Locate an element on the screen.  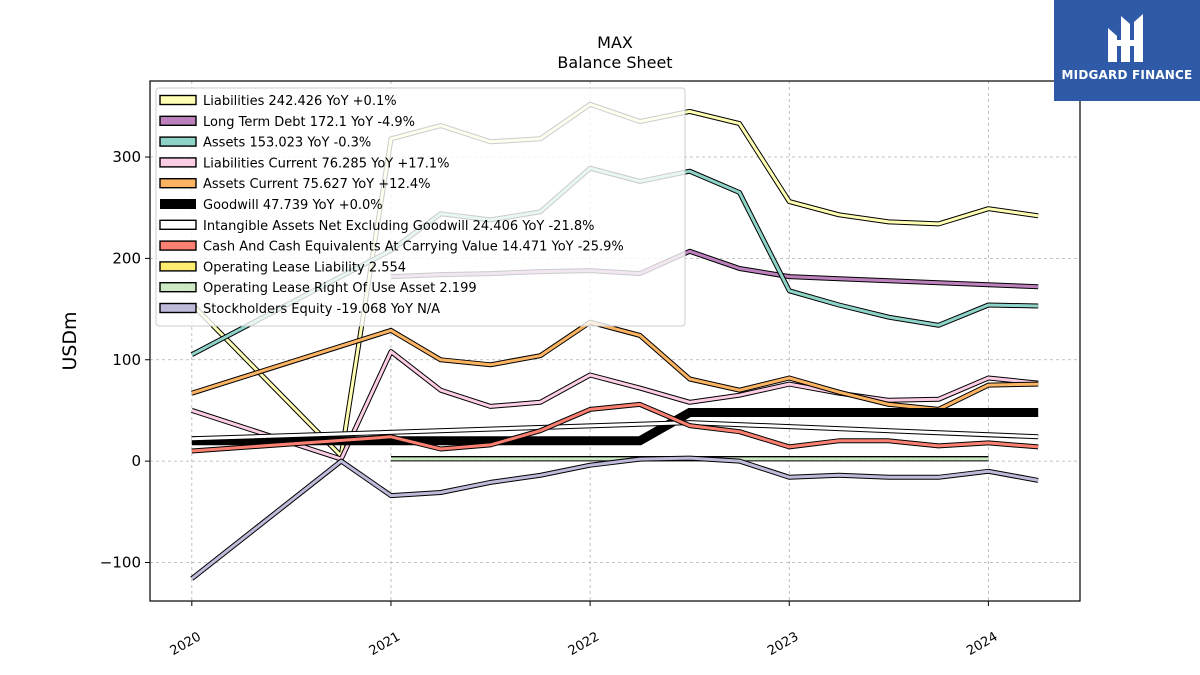
y-axis: −100 0 100 200 300 is located at coordinates (125, 359).